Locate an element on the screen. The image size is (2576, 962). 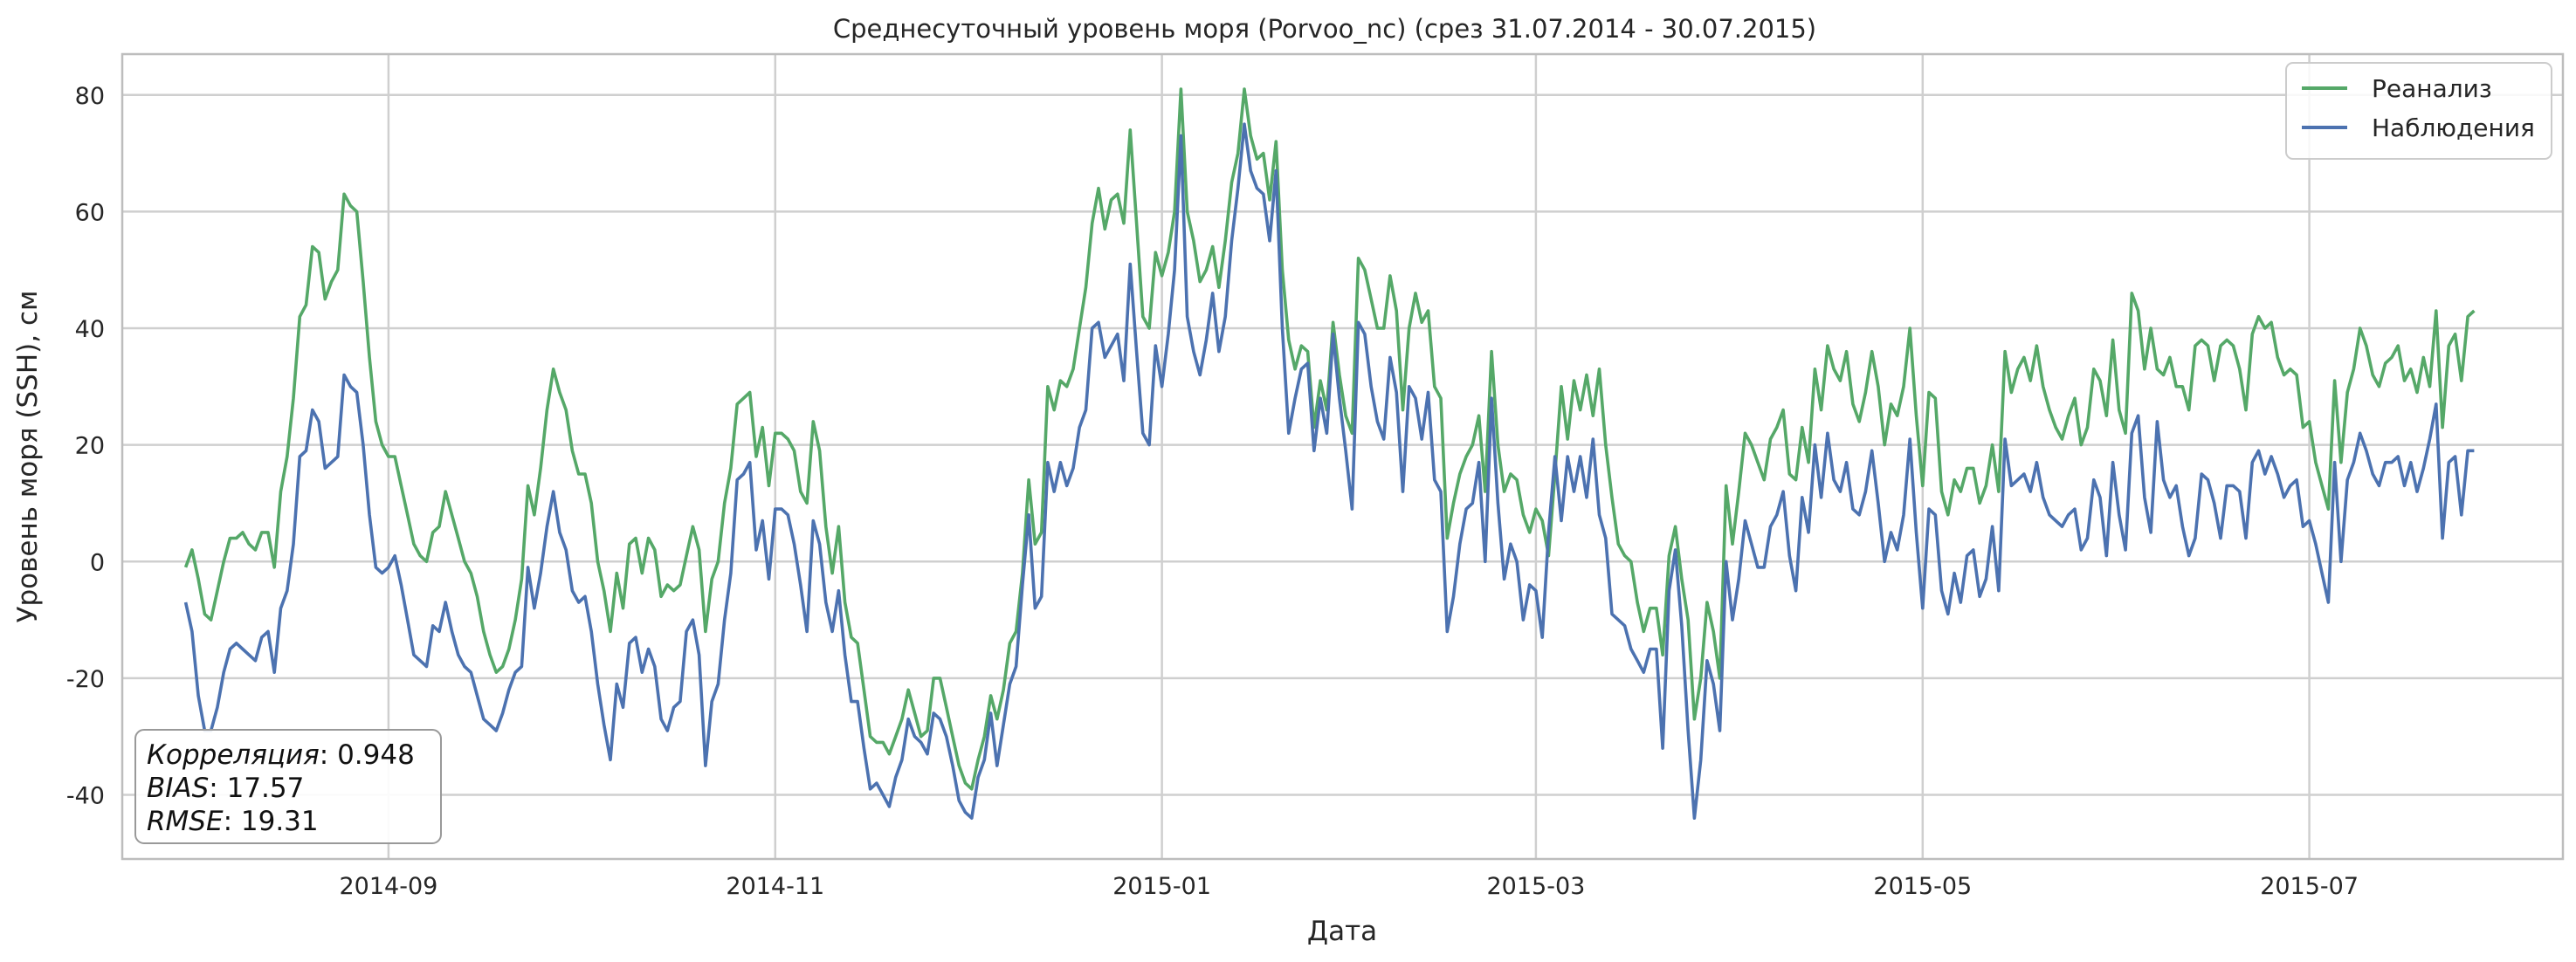
y-tick-label: 0 is located at coordinates (97, 562).